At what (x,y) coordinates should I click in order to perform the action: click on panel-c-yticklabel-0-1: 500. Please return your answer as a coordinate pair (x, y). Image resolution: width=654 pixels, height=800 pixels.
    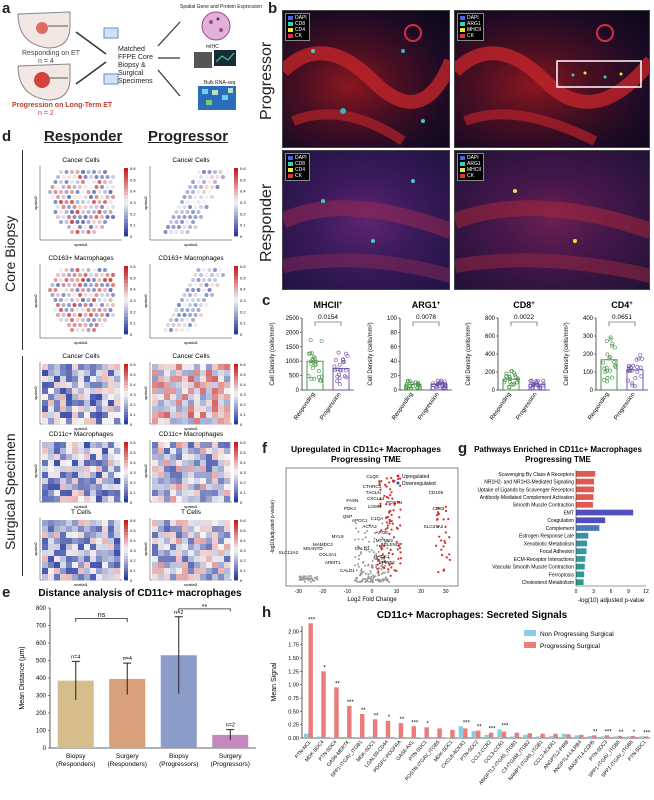
    Looking at the image, I should click on (294, 377).